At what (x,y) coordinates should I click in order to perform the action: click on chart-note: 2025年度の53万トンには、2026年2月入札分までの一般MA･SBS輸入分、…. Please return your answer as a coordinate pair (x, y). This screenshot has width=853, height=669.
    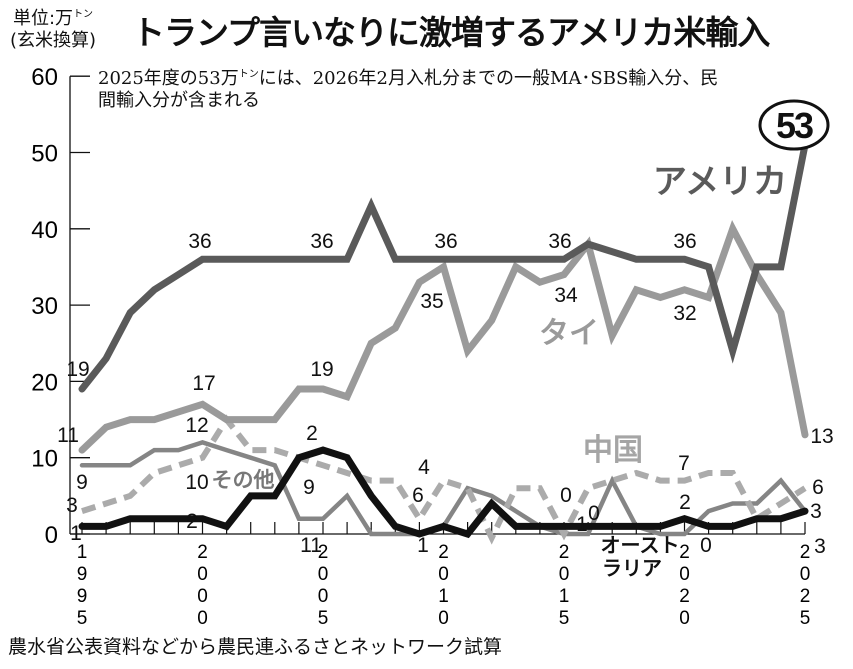
    Looking at the image, I should click on (458, 88).